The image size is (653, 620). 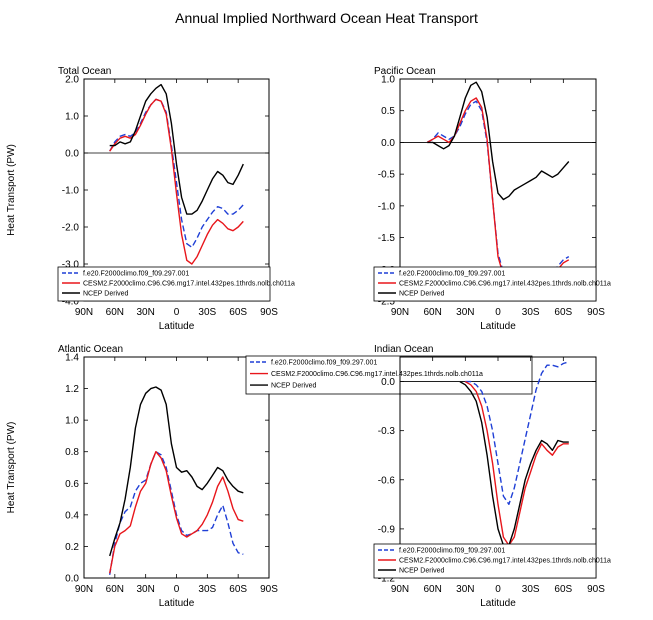 I want to click on panel-title: Atlantic Ocean, so click(x=90, y=349).